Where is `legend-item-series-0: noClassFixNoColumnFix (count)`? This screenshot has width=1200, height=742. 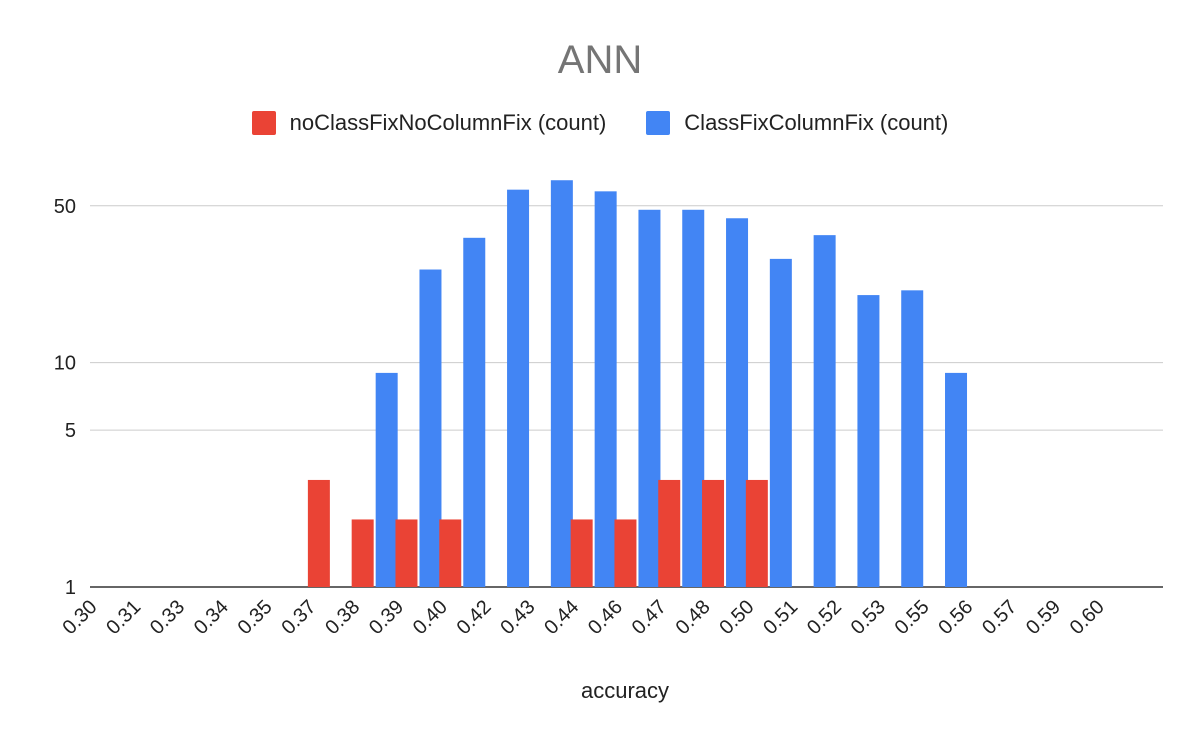 legend-item-series-0: noClassFixNoColumnFix (count) is located at coordinates (429, 123).